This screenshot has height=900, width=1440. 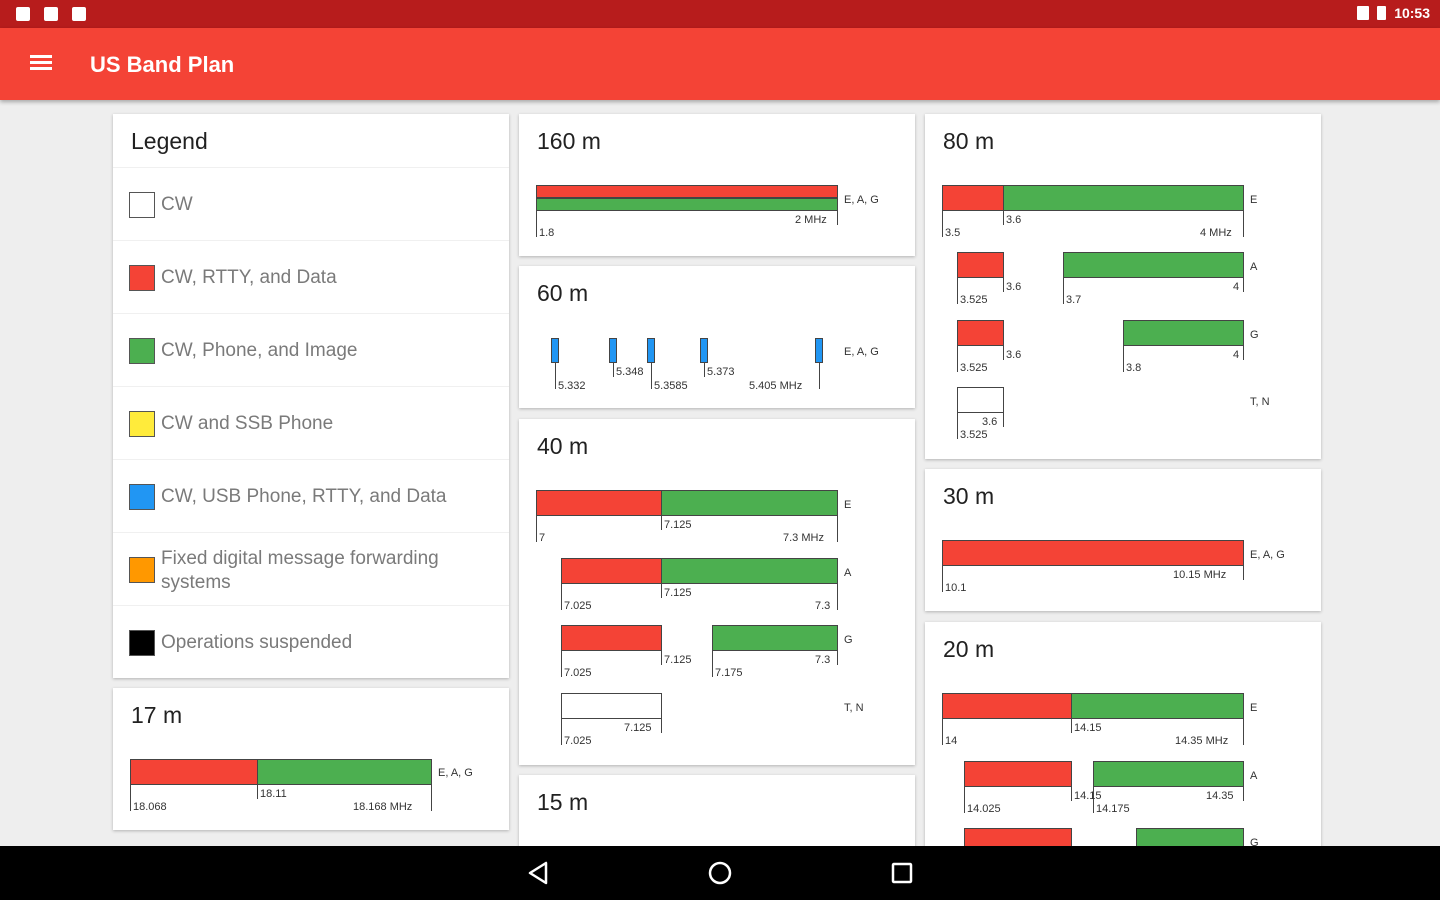 I want to click on home-icon, so click(x=720, y=873).